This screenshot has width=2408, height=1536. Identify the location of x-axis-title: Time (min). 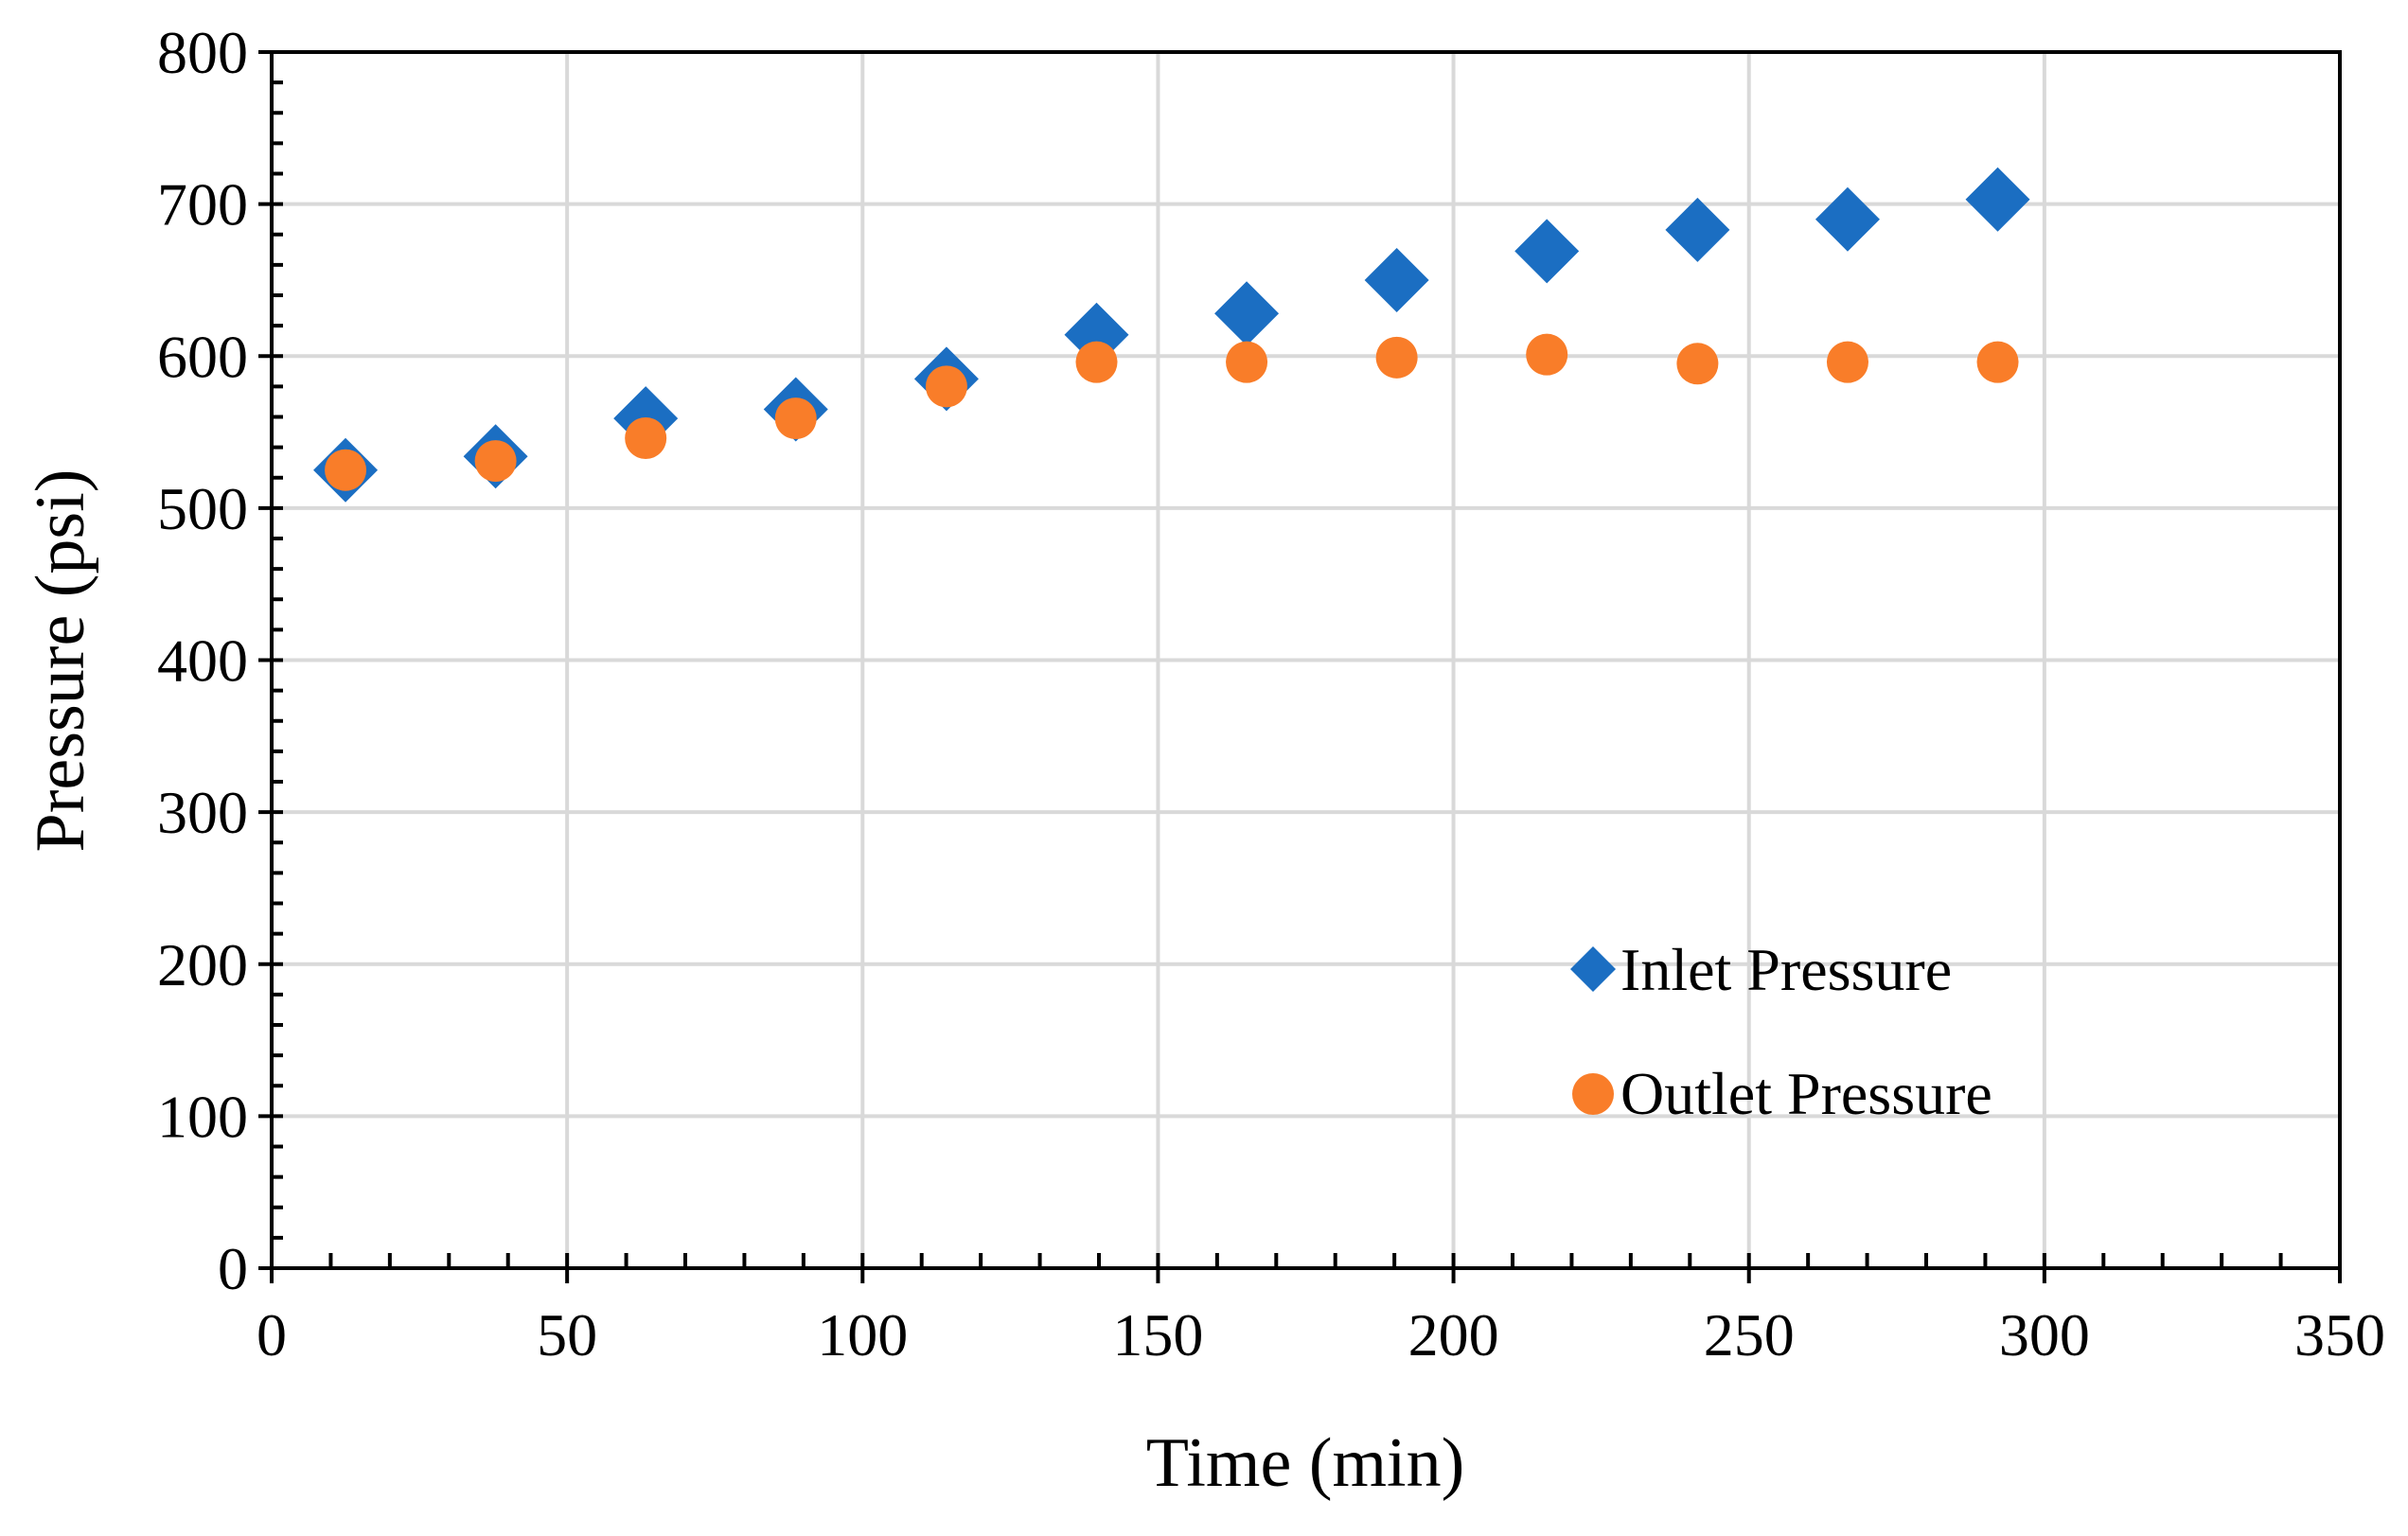
(1305, 1463).